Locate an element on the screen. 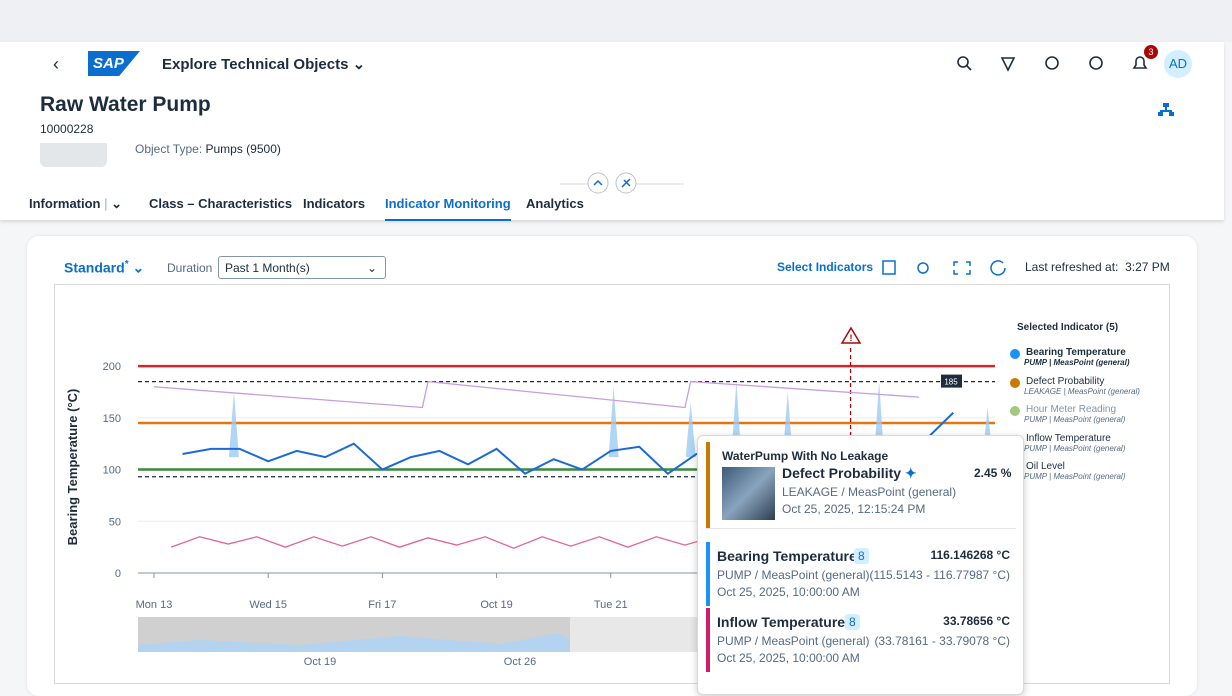  refreshed-label: Last refreshed at: is located at coordinates (1072, 267).